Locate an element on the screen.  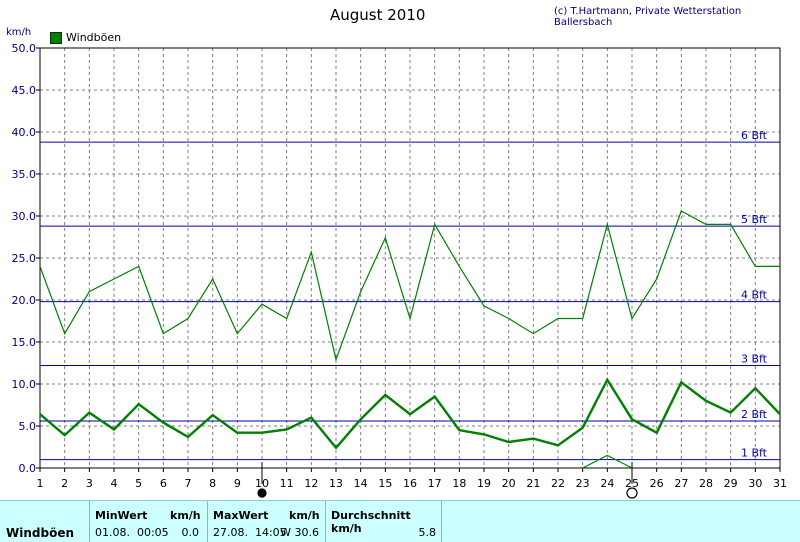
y-tick-label: 20.0 is located at coordinates (24, 300).